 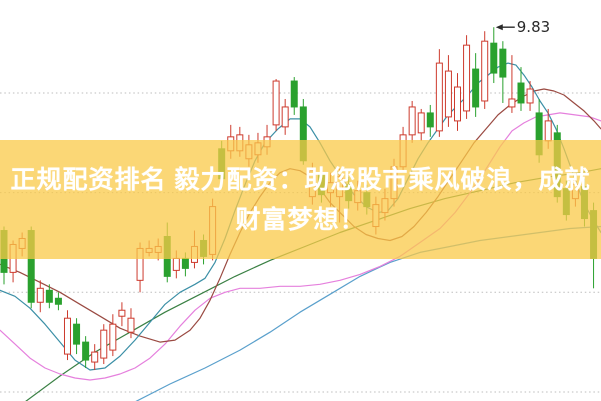 I want to click on peak-label: 9.83, so click(x=522, y=27).